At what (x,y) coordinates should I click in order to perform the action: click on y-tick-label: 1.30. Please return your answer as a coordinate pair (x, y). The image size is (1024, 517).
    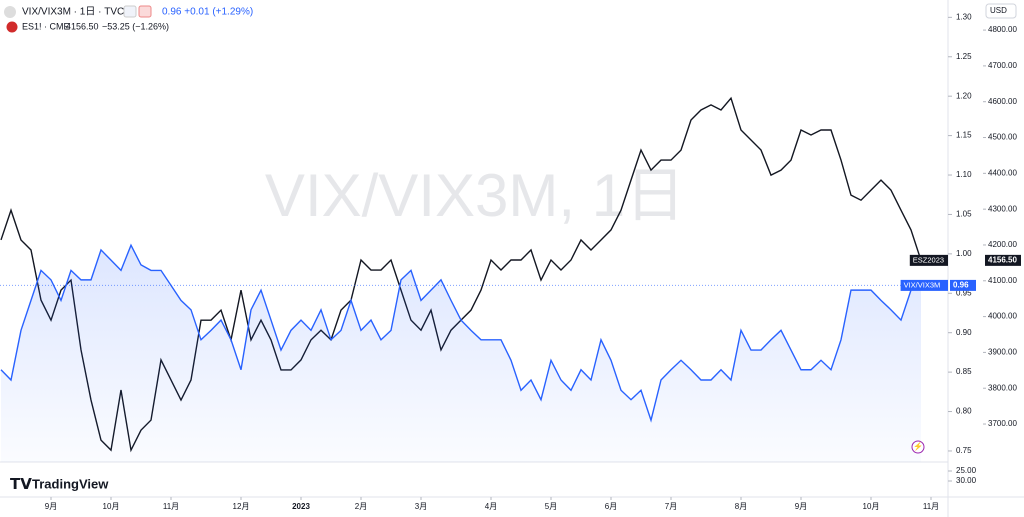
    Looking at the image, I should click on (964, 16).